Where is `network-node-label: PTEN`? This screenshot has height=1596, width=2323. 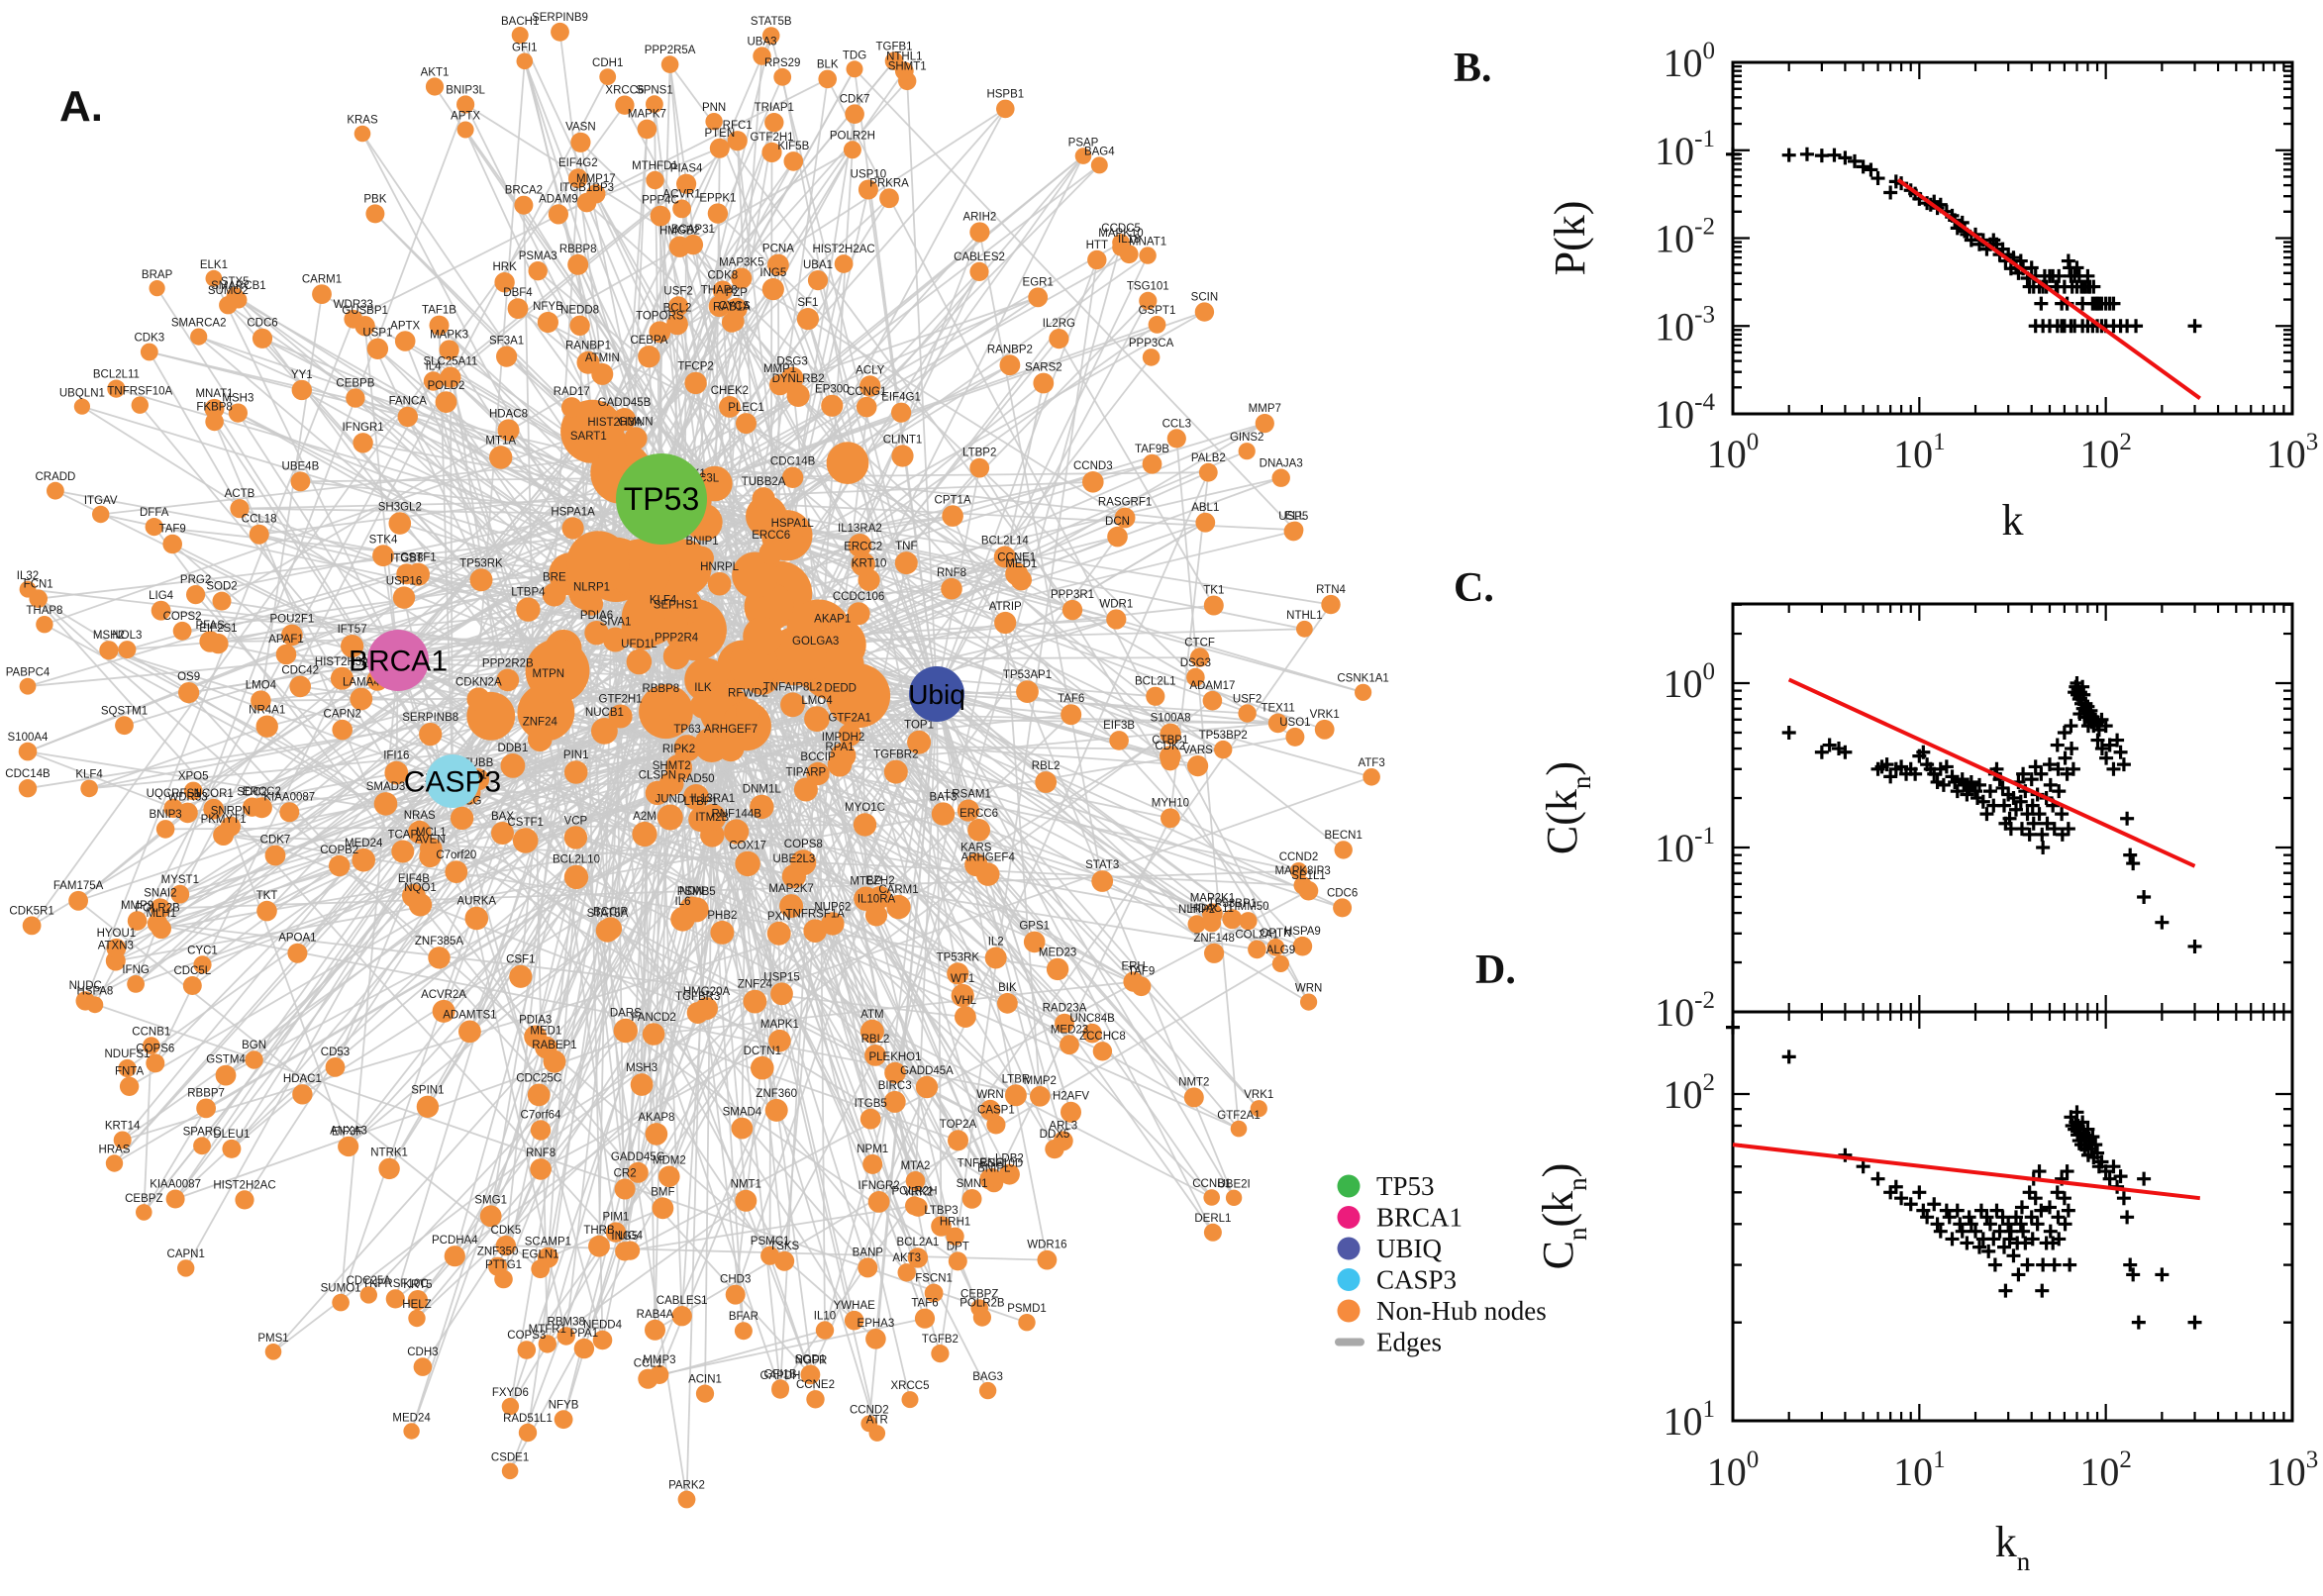
network-node-label: PTEN is located at coordinates (720, 134).